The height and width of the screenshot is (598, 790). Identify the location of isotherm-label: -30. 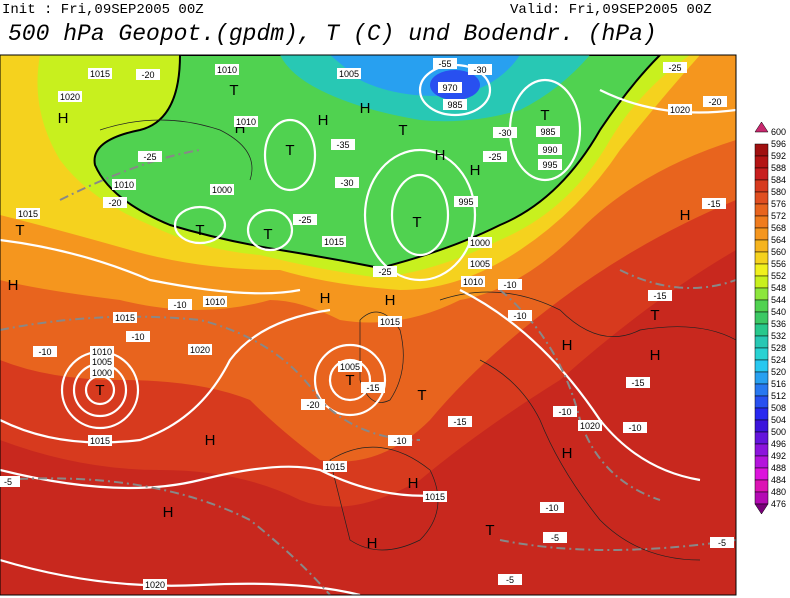
(504, 133).